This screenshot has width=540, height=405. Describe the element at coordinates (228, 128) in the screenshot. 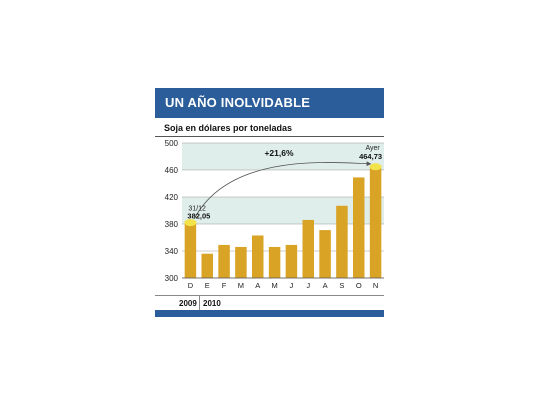

I see `chart-subtitle: Soja en dólares por toneladas` at that location.